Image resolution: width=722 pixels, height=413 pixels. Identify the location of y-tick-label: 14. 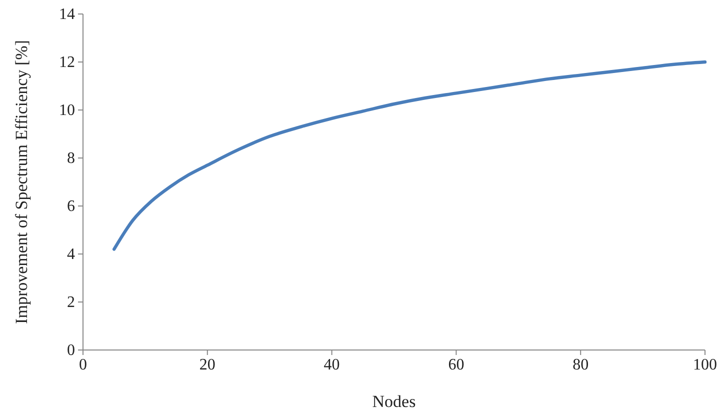
(67, 15).